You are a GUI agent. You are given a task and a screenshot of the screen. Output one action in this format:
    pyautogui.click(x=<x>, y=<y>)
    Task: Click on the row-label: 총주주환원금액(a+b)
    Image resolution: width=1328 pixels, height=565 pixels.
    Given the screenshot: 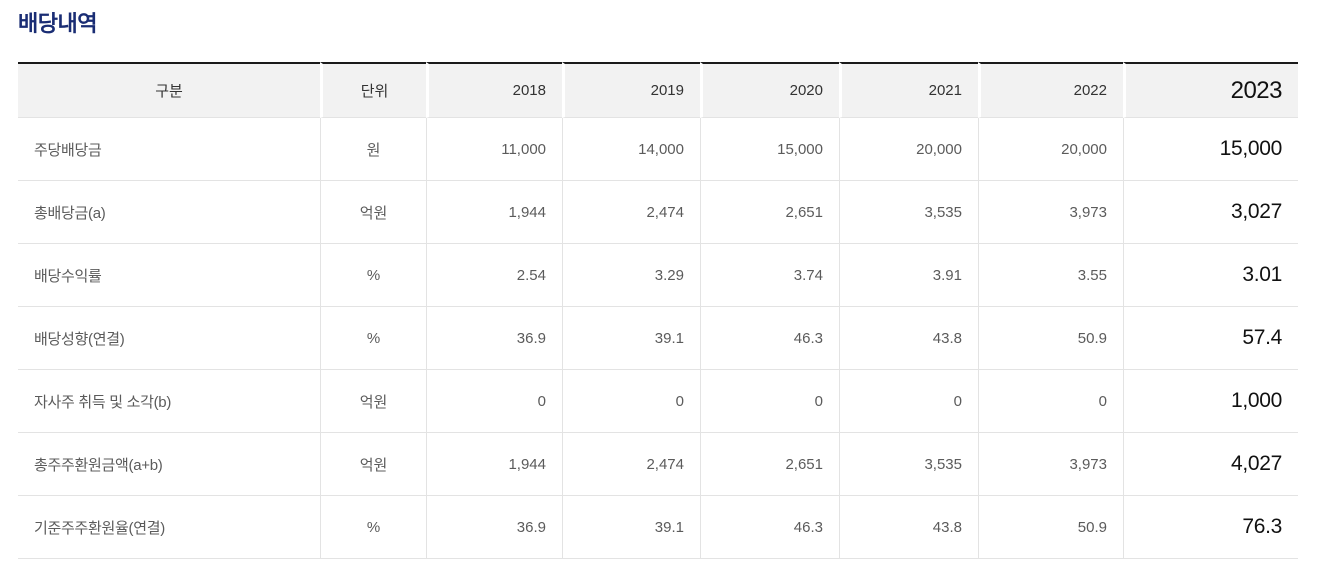 What is the action you would take?
    pyautogui.click(x=169, y=464)
    